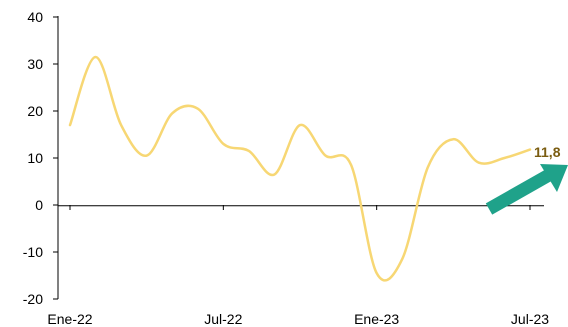 Image resolution: width=568 pixels, height=327 pixels. I want to click on y-tick-label: -20, so click(33, 299).